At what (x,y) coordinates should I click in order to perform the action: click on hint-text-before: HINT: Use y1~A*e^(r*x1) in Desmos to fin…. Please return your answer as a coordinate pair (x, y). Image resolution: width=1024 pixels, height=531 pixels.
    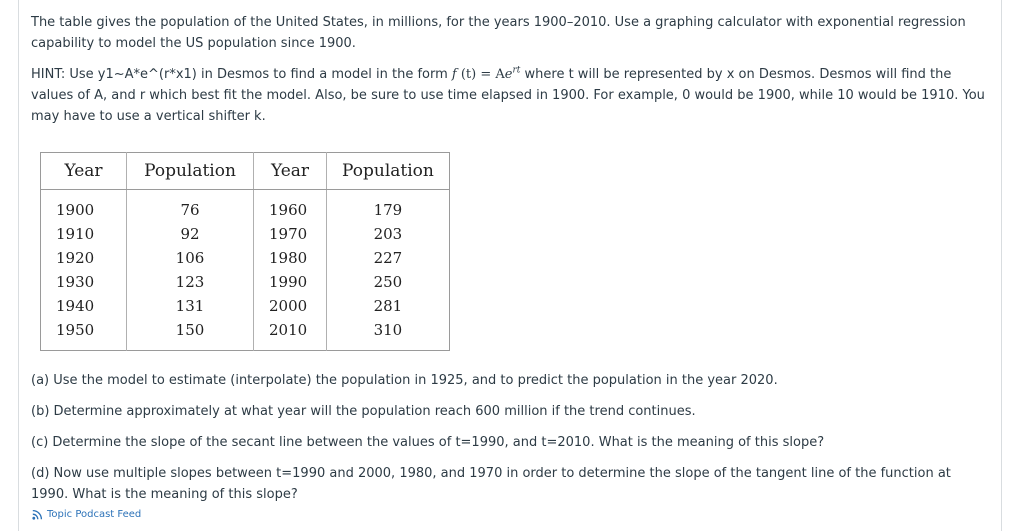
    Looking at the image, I should click on (241, 74).